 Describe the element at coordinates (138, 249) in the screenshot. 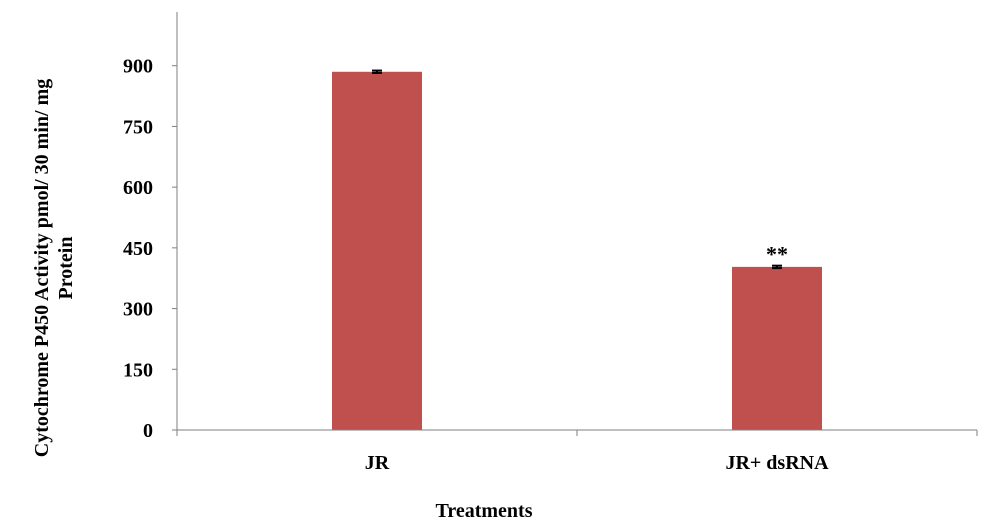

I see `y-tick-label: 450` at that location.